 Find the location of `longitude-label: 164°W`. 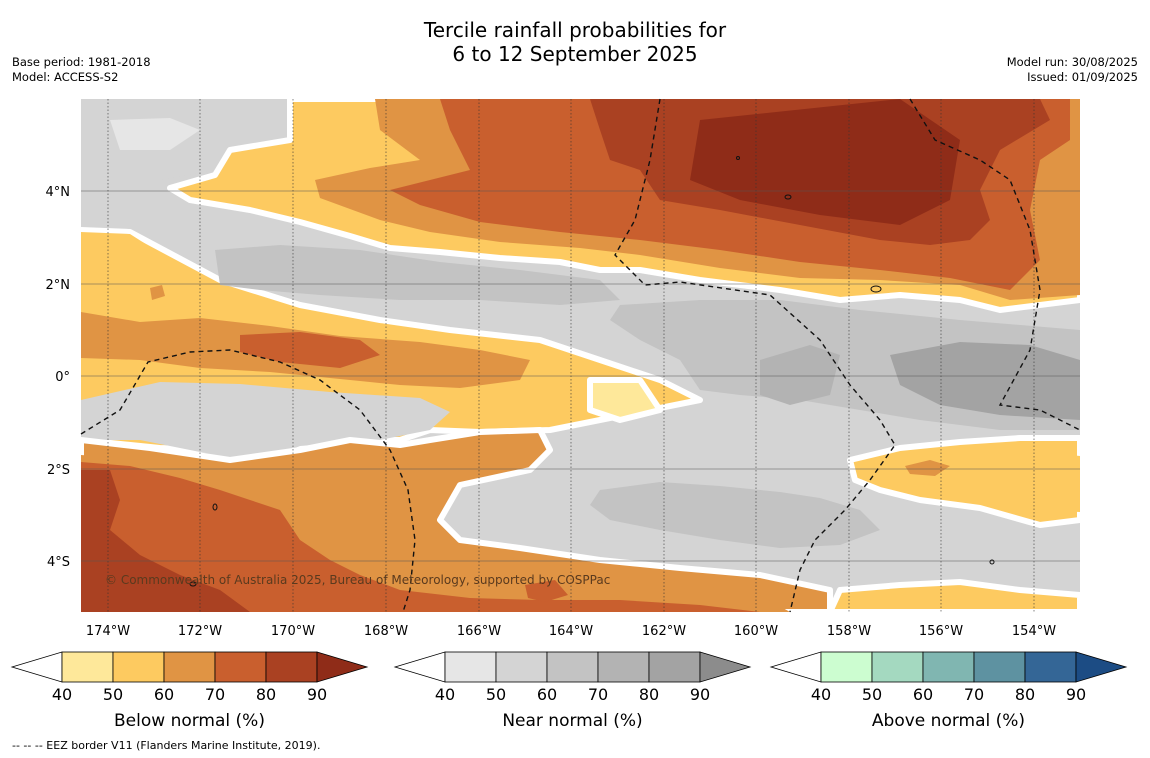

longitude-label: 164°W is located at coordinates (571, 631).